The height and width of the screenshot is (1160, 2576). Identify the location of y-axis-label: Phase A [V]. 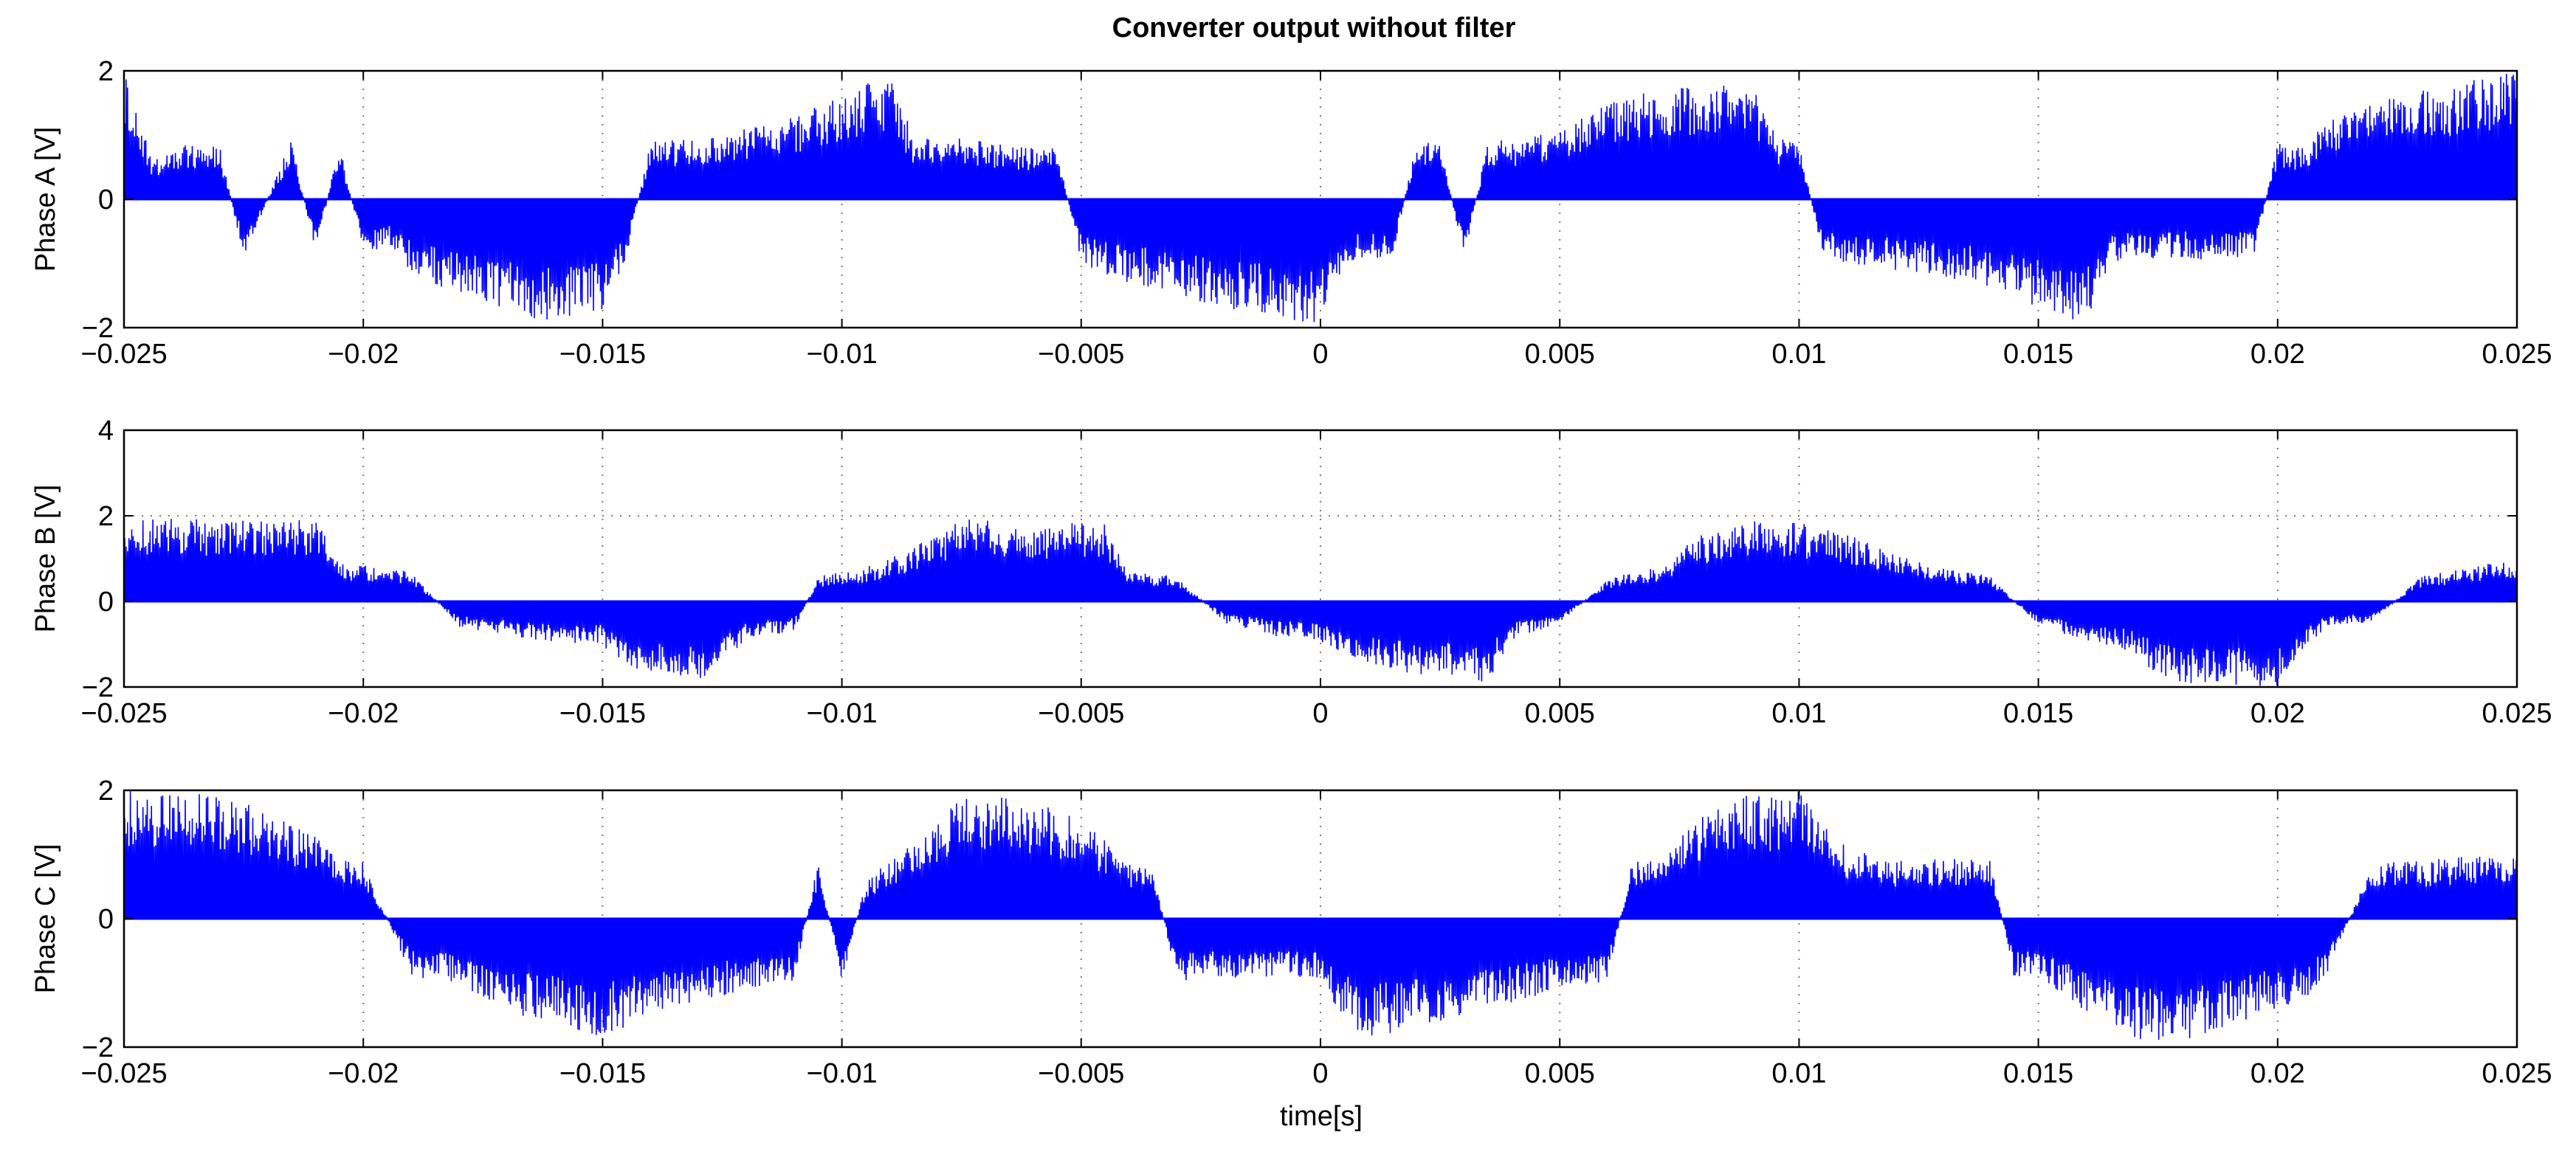
(45, 199).